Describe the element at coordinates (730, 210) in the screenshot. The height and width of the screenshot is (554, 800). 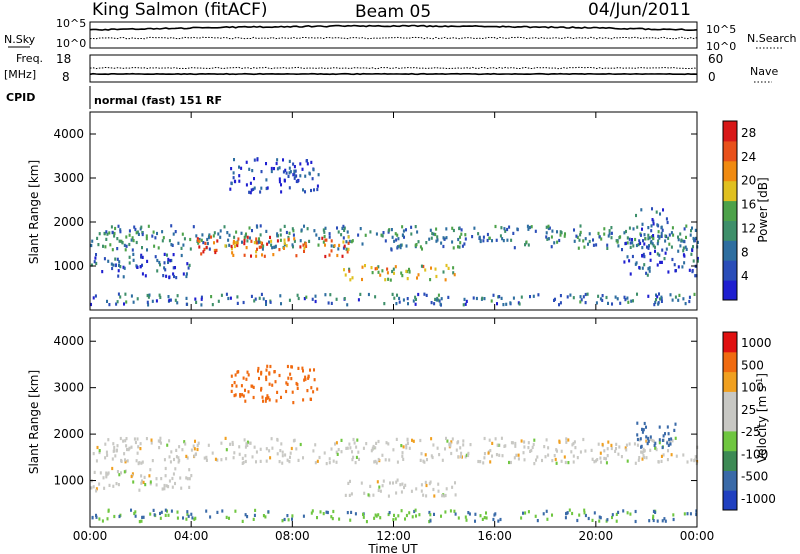
I see `colorbar-frame` at that location.